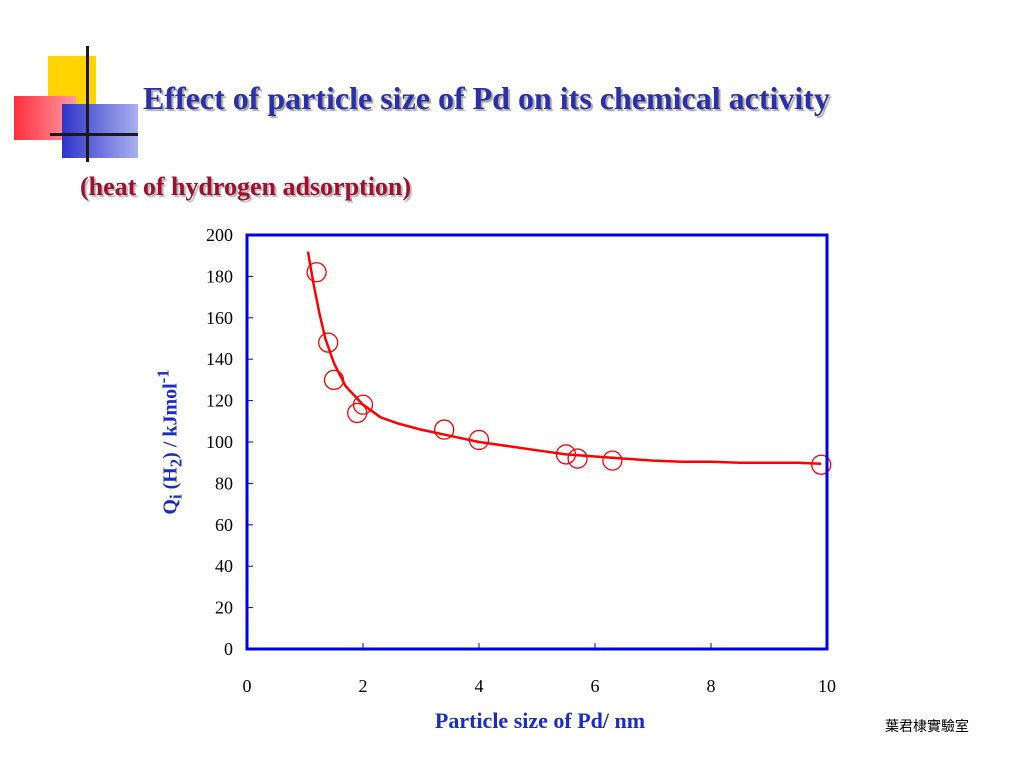 Image resolution: width=1024 pixels, height=768 pixels. I want to click on x-tick-label: 2, so click(363, 686).